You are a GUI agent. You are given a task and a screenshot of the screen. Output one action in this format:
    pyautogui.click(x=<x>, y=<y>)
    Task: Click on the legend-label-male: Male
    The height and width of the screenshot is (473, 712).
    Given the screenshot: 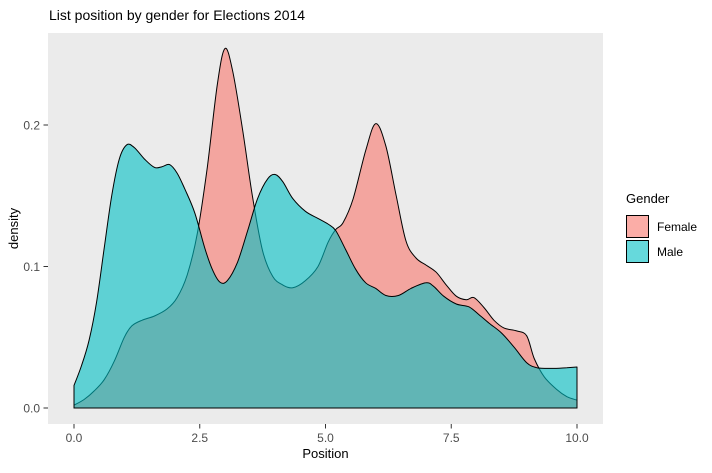 What is the action you would take?
    pyautogui.click(x=670, y=251)
    